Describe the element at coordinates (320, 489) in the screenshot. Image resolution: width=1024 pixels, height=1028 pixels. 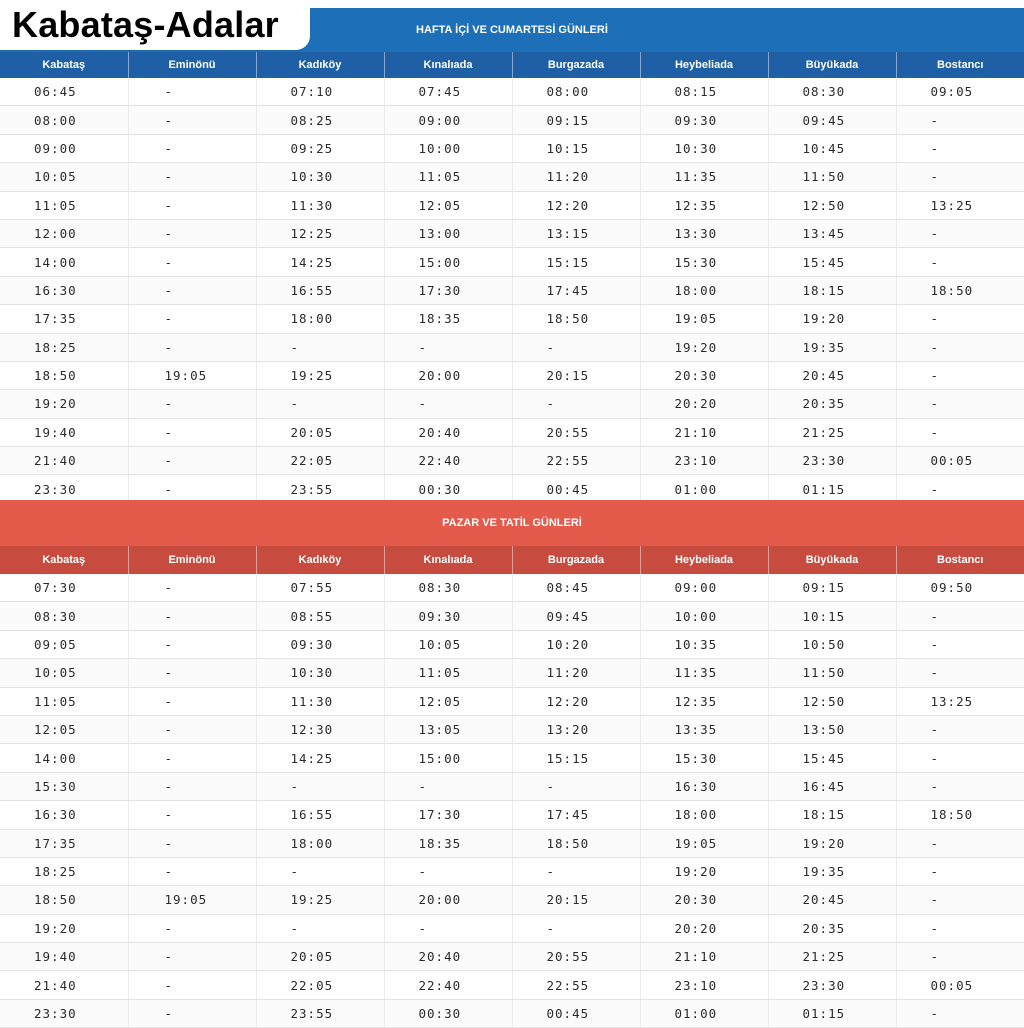
I see `time-cell: 23:55` at that location.